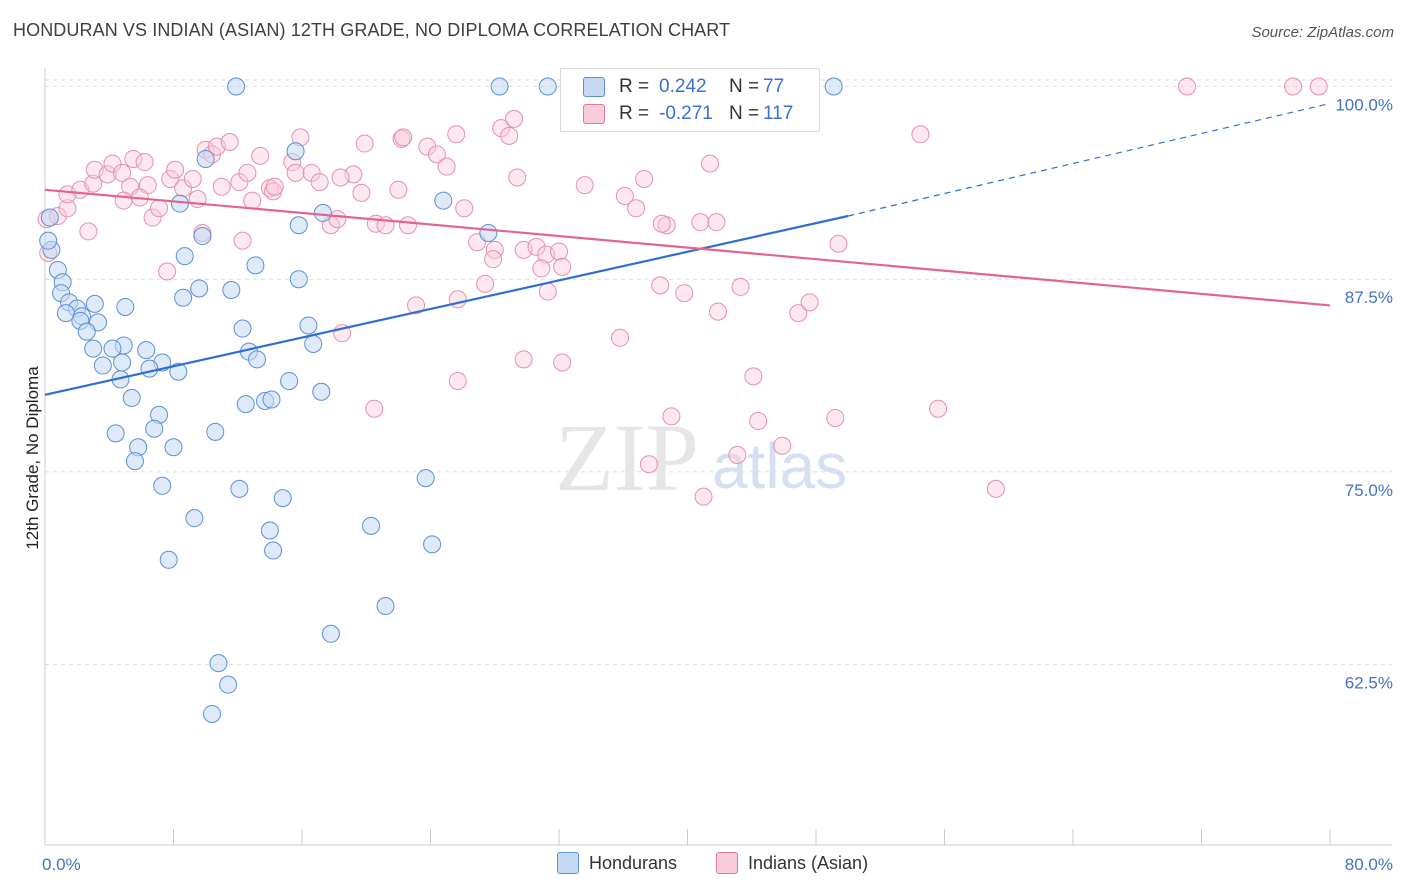 This screenshot has width=1406, height=892. Describe the element at coordinates (61, 864) in the screenshot. I see `x-tick-label-min: 0.0%` at that location.